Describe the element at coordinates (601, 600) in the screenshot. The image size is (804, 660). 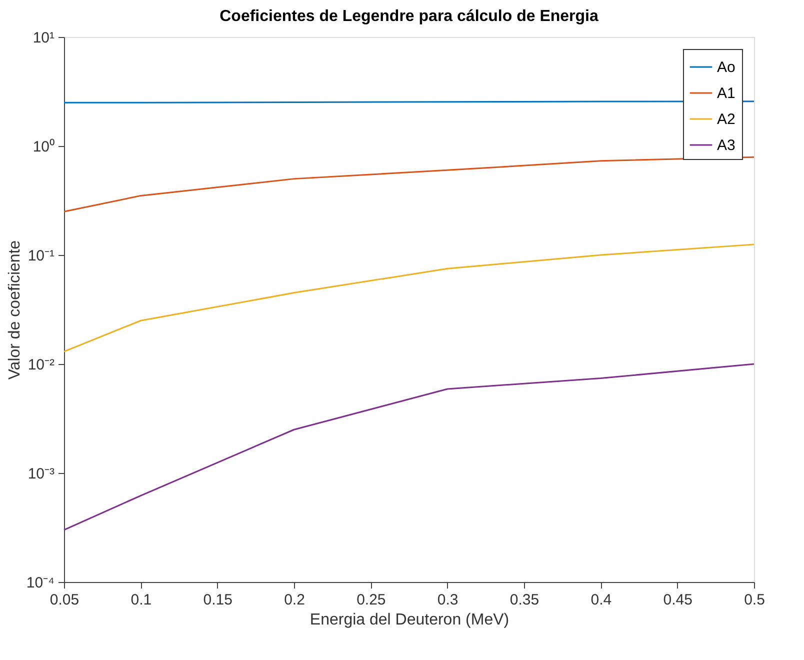
I see `x-tick-label: 0.4` at that location.